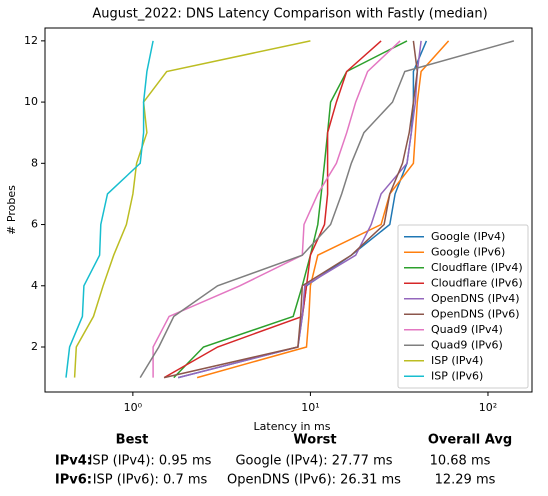 The height and width of the screenshot is (496, 548). Describe the element at coordinates (468, 251) in the screenshot. I see `legend-label: Google (IPv6)` at that location.